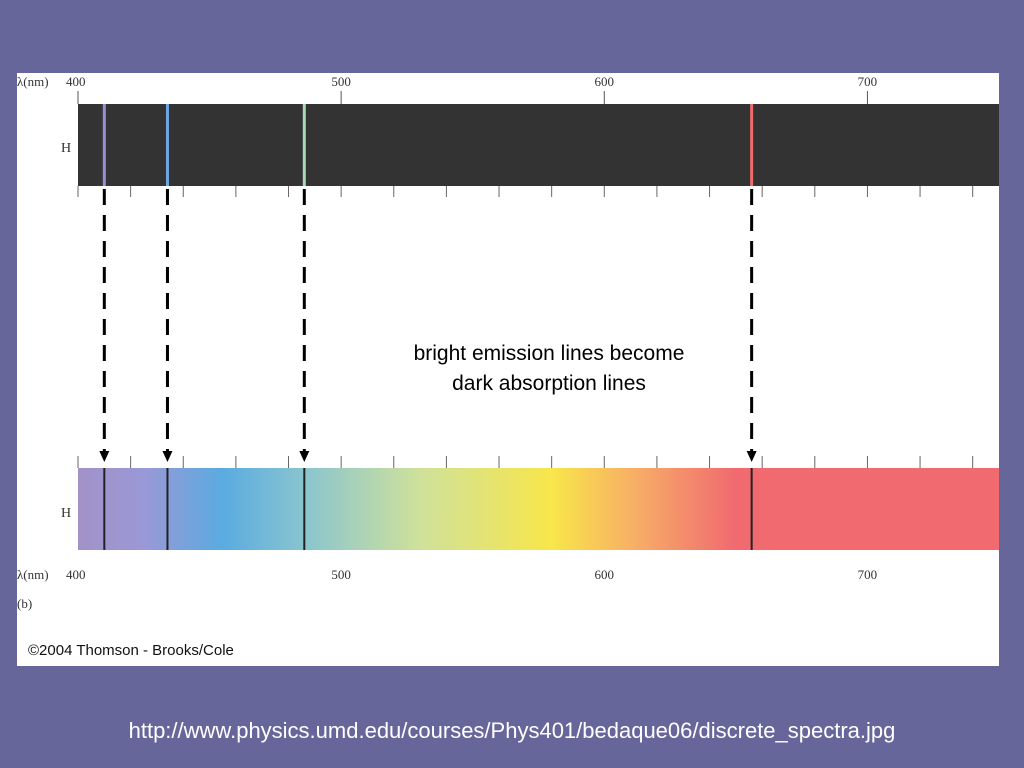 The width and height of the screenshot is (1024, 768). What do you see at coordinates (605, 574) in the screenshot?
I see `bottom-tick-label: 600` at bounding box center [605, 574].